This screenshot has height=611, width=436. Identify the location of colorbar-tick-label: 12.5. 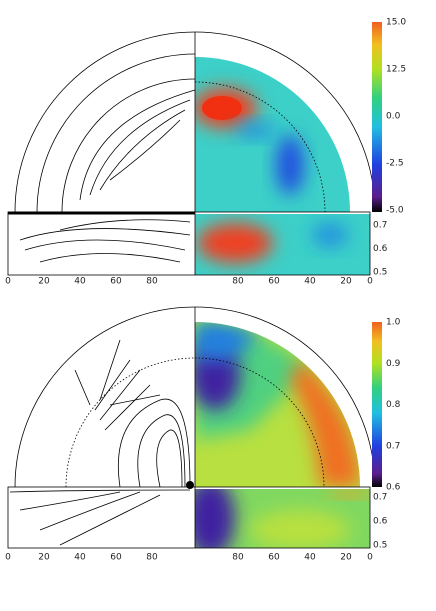
(396, 70).